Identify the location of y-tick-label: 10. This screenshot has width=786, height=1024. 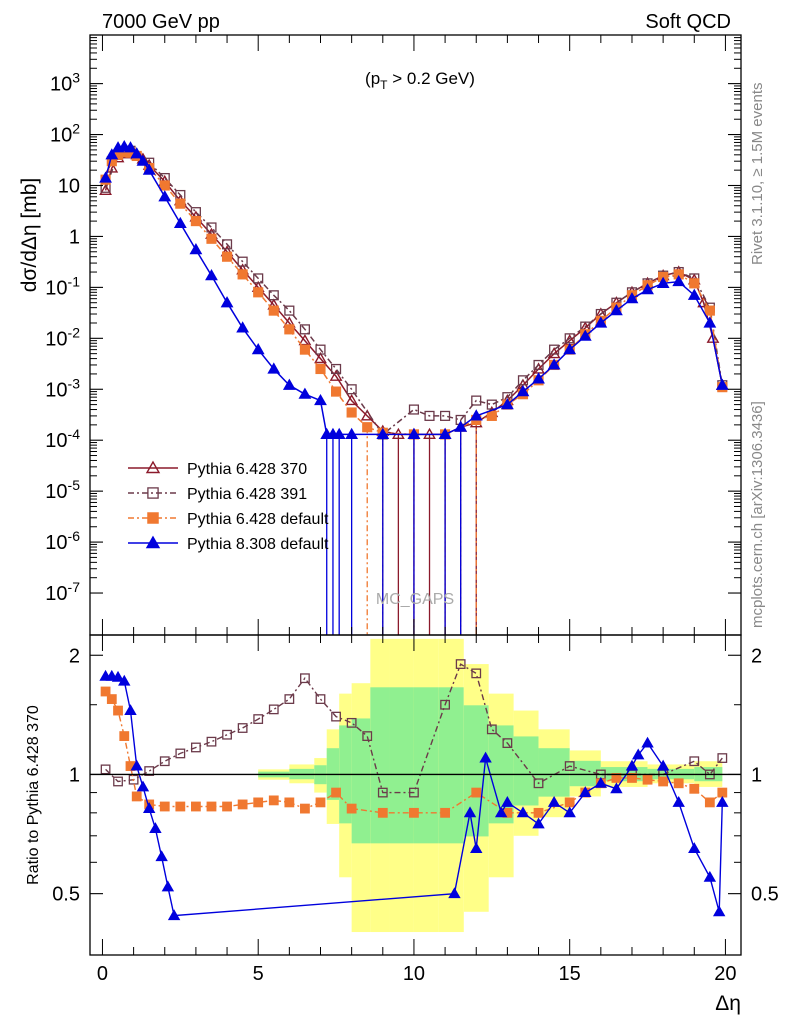
(69, 186).